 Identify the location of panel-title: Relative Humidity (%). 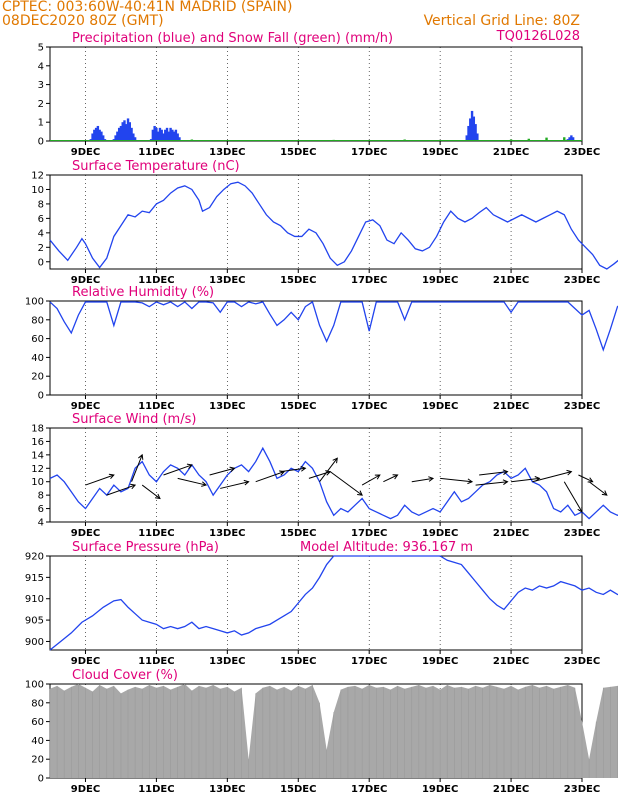
(143, 292).